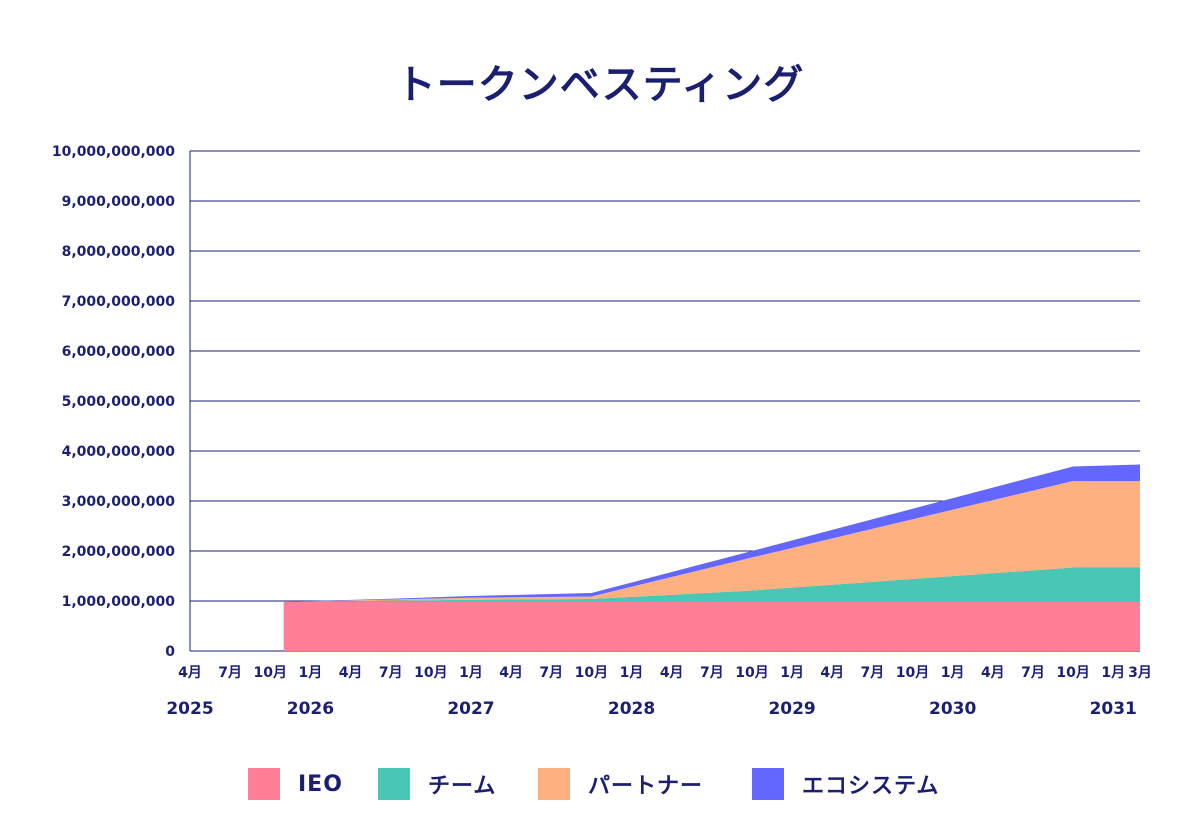 This screenshot has height=840, width=1200. Describe the element at coordinates (632, 673) in the screenshot. I see `x-month-label-11: 1月` at that location.